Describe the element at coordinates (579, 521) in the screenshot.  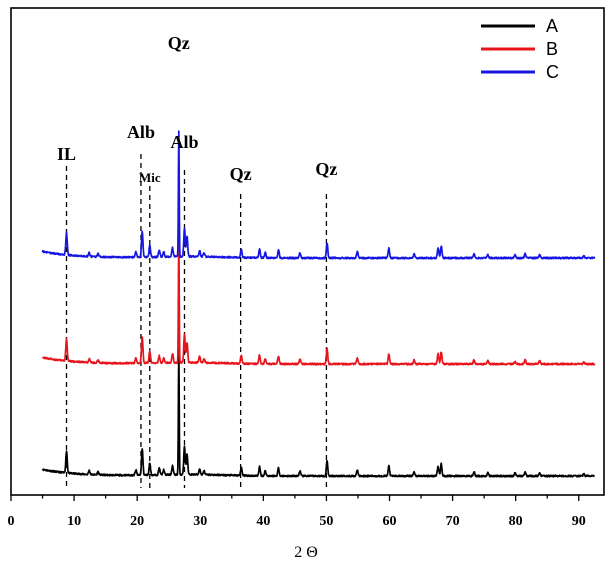
I see `x-tick-label: 90` at that location.